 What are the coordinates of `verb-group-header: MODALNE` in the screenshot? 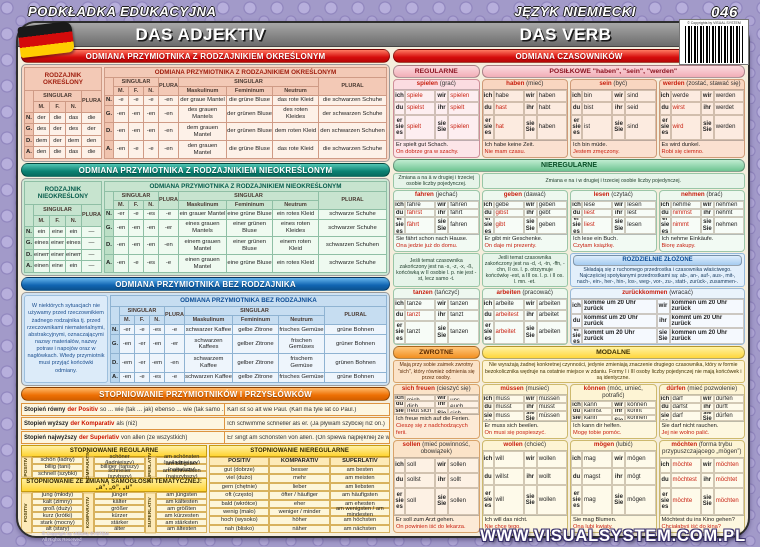 It's located at (613, 353).